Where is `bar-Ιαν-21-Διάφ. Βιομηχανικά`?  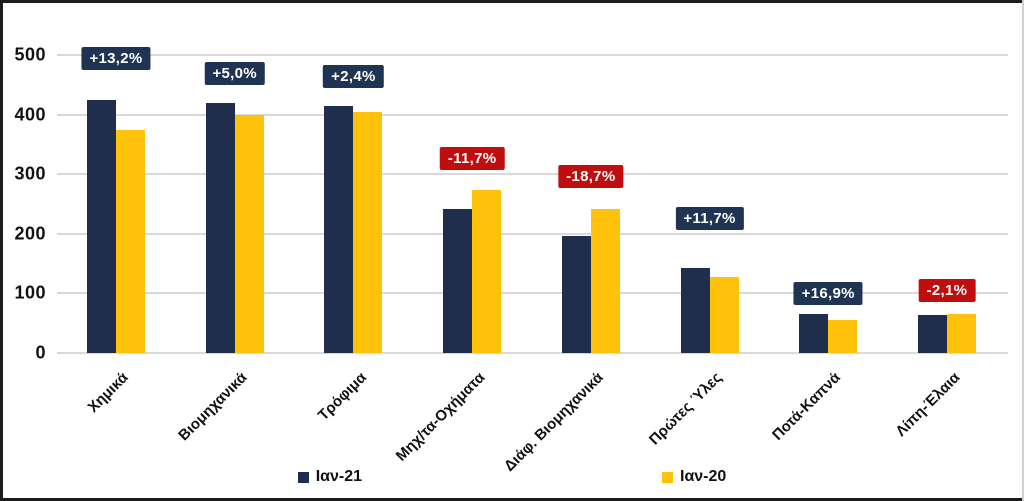 bar-Ιαν-21-Διάφ. Βιομηχανικά is located at coordinates (576, 294).